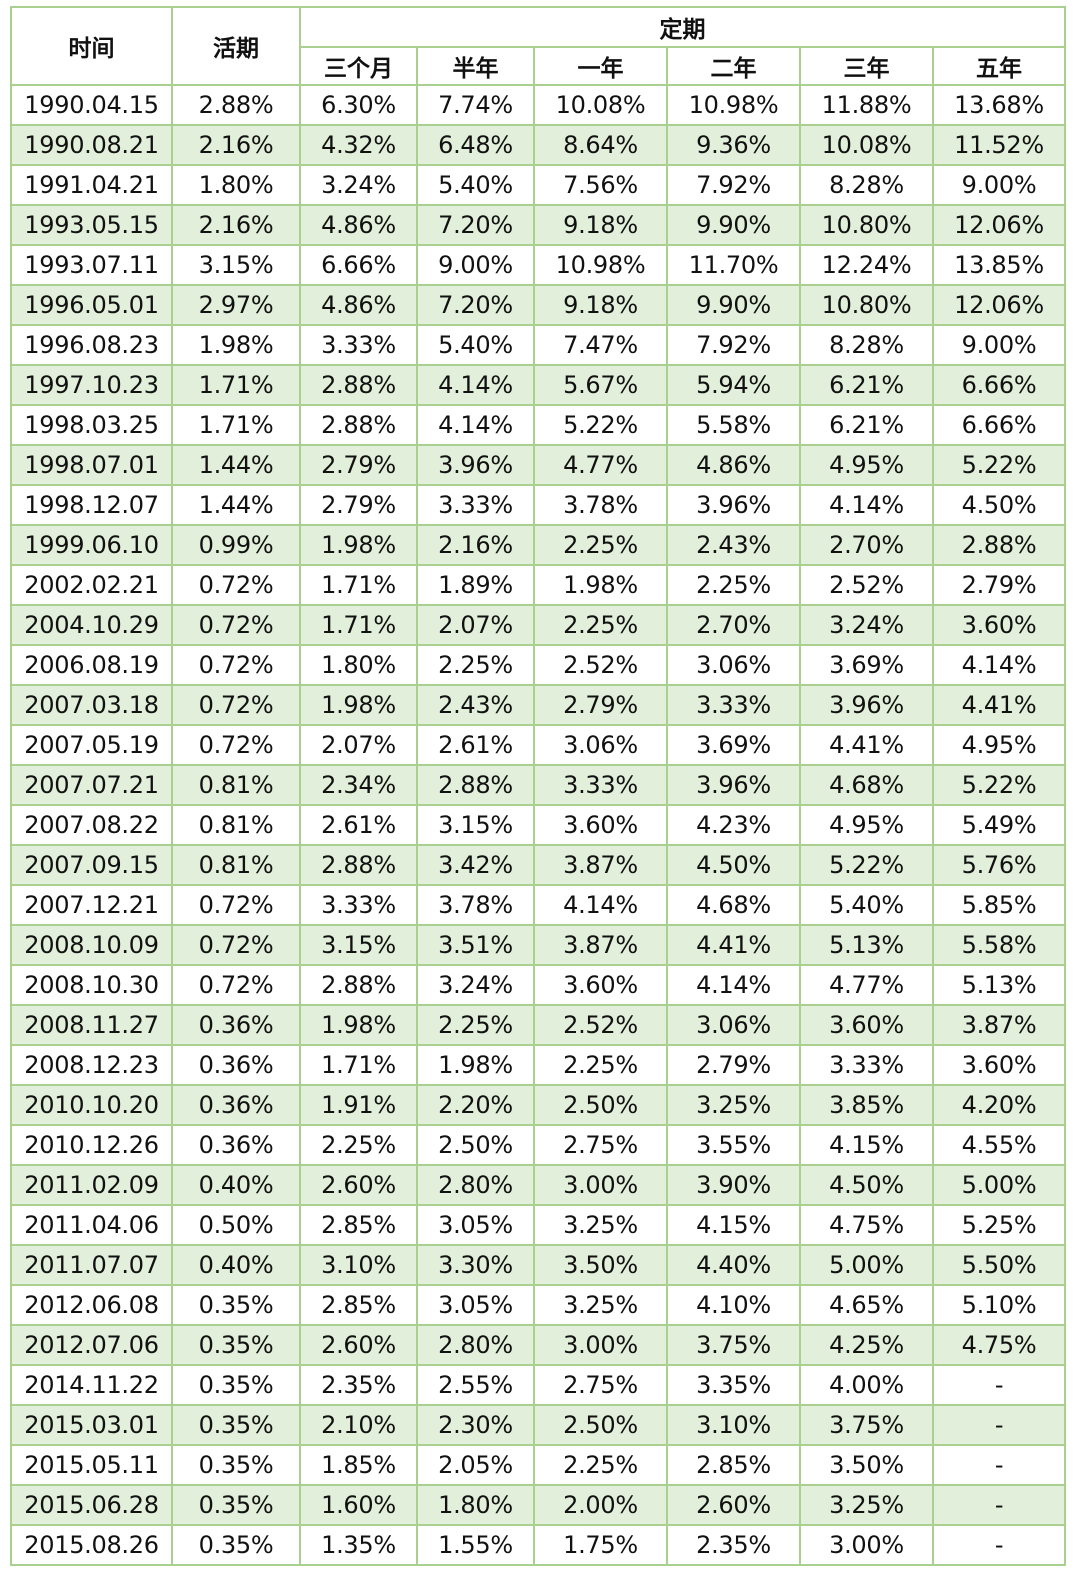 The image size is (1080, 1582). What do you see at coordinates (999, 425) in the screenshot?
I see `cell-term-5y: 6.66%` at bounding box center [999, 425].